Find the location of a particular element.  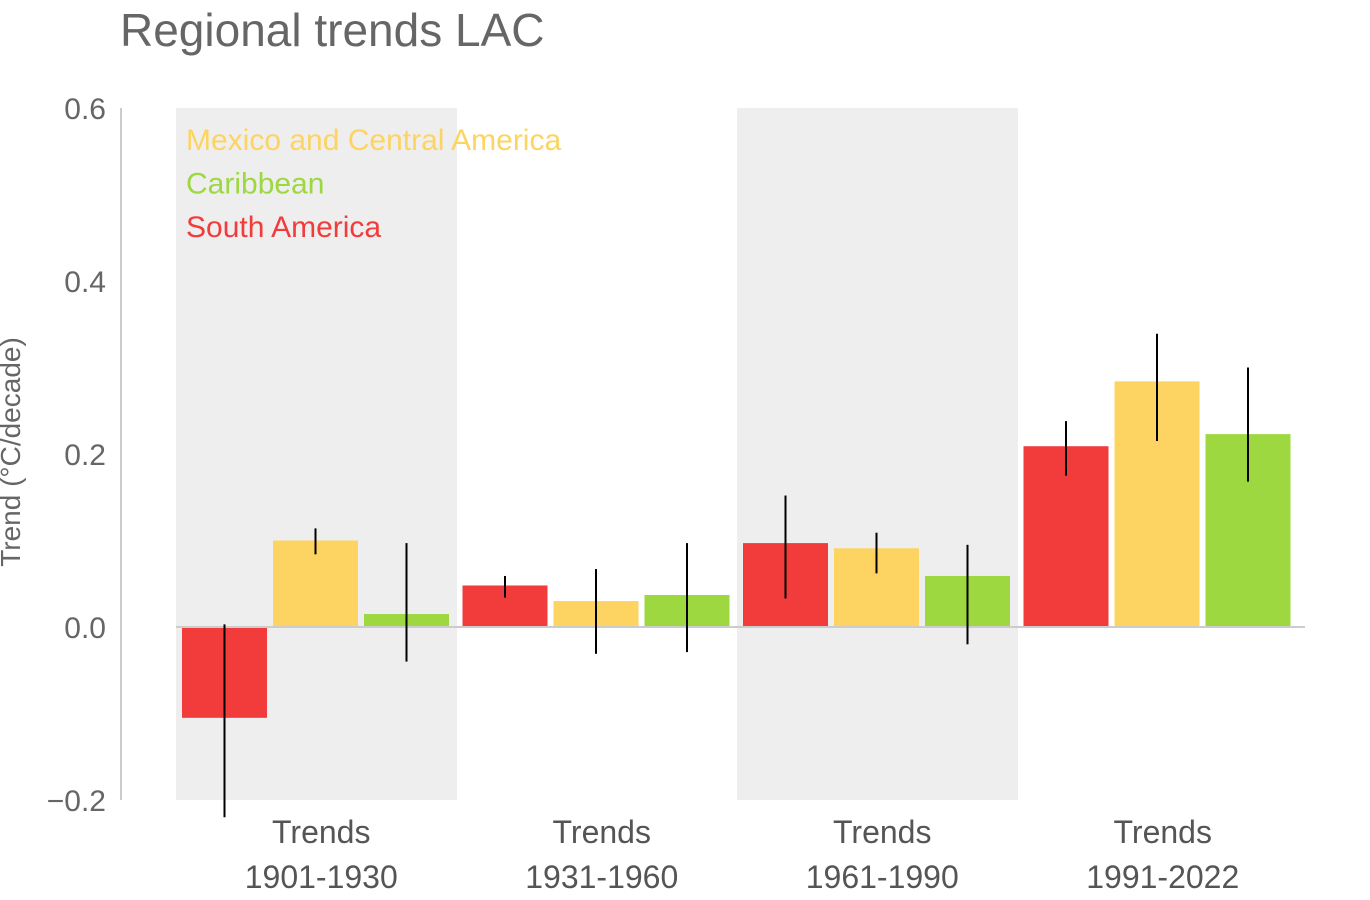

y-tick-label: 0.0 is located at coordinates (85, 628).